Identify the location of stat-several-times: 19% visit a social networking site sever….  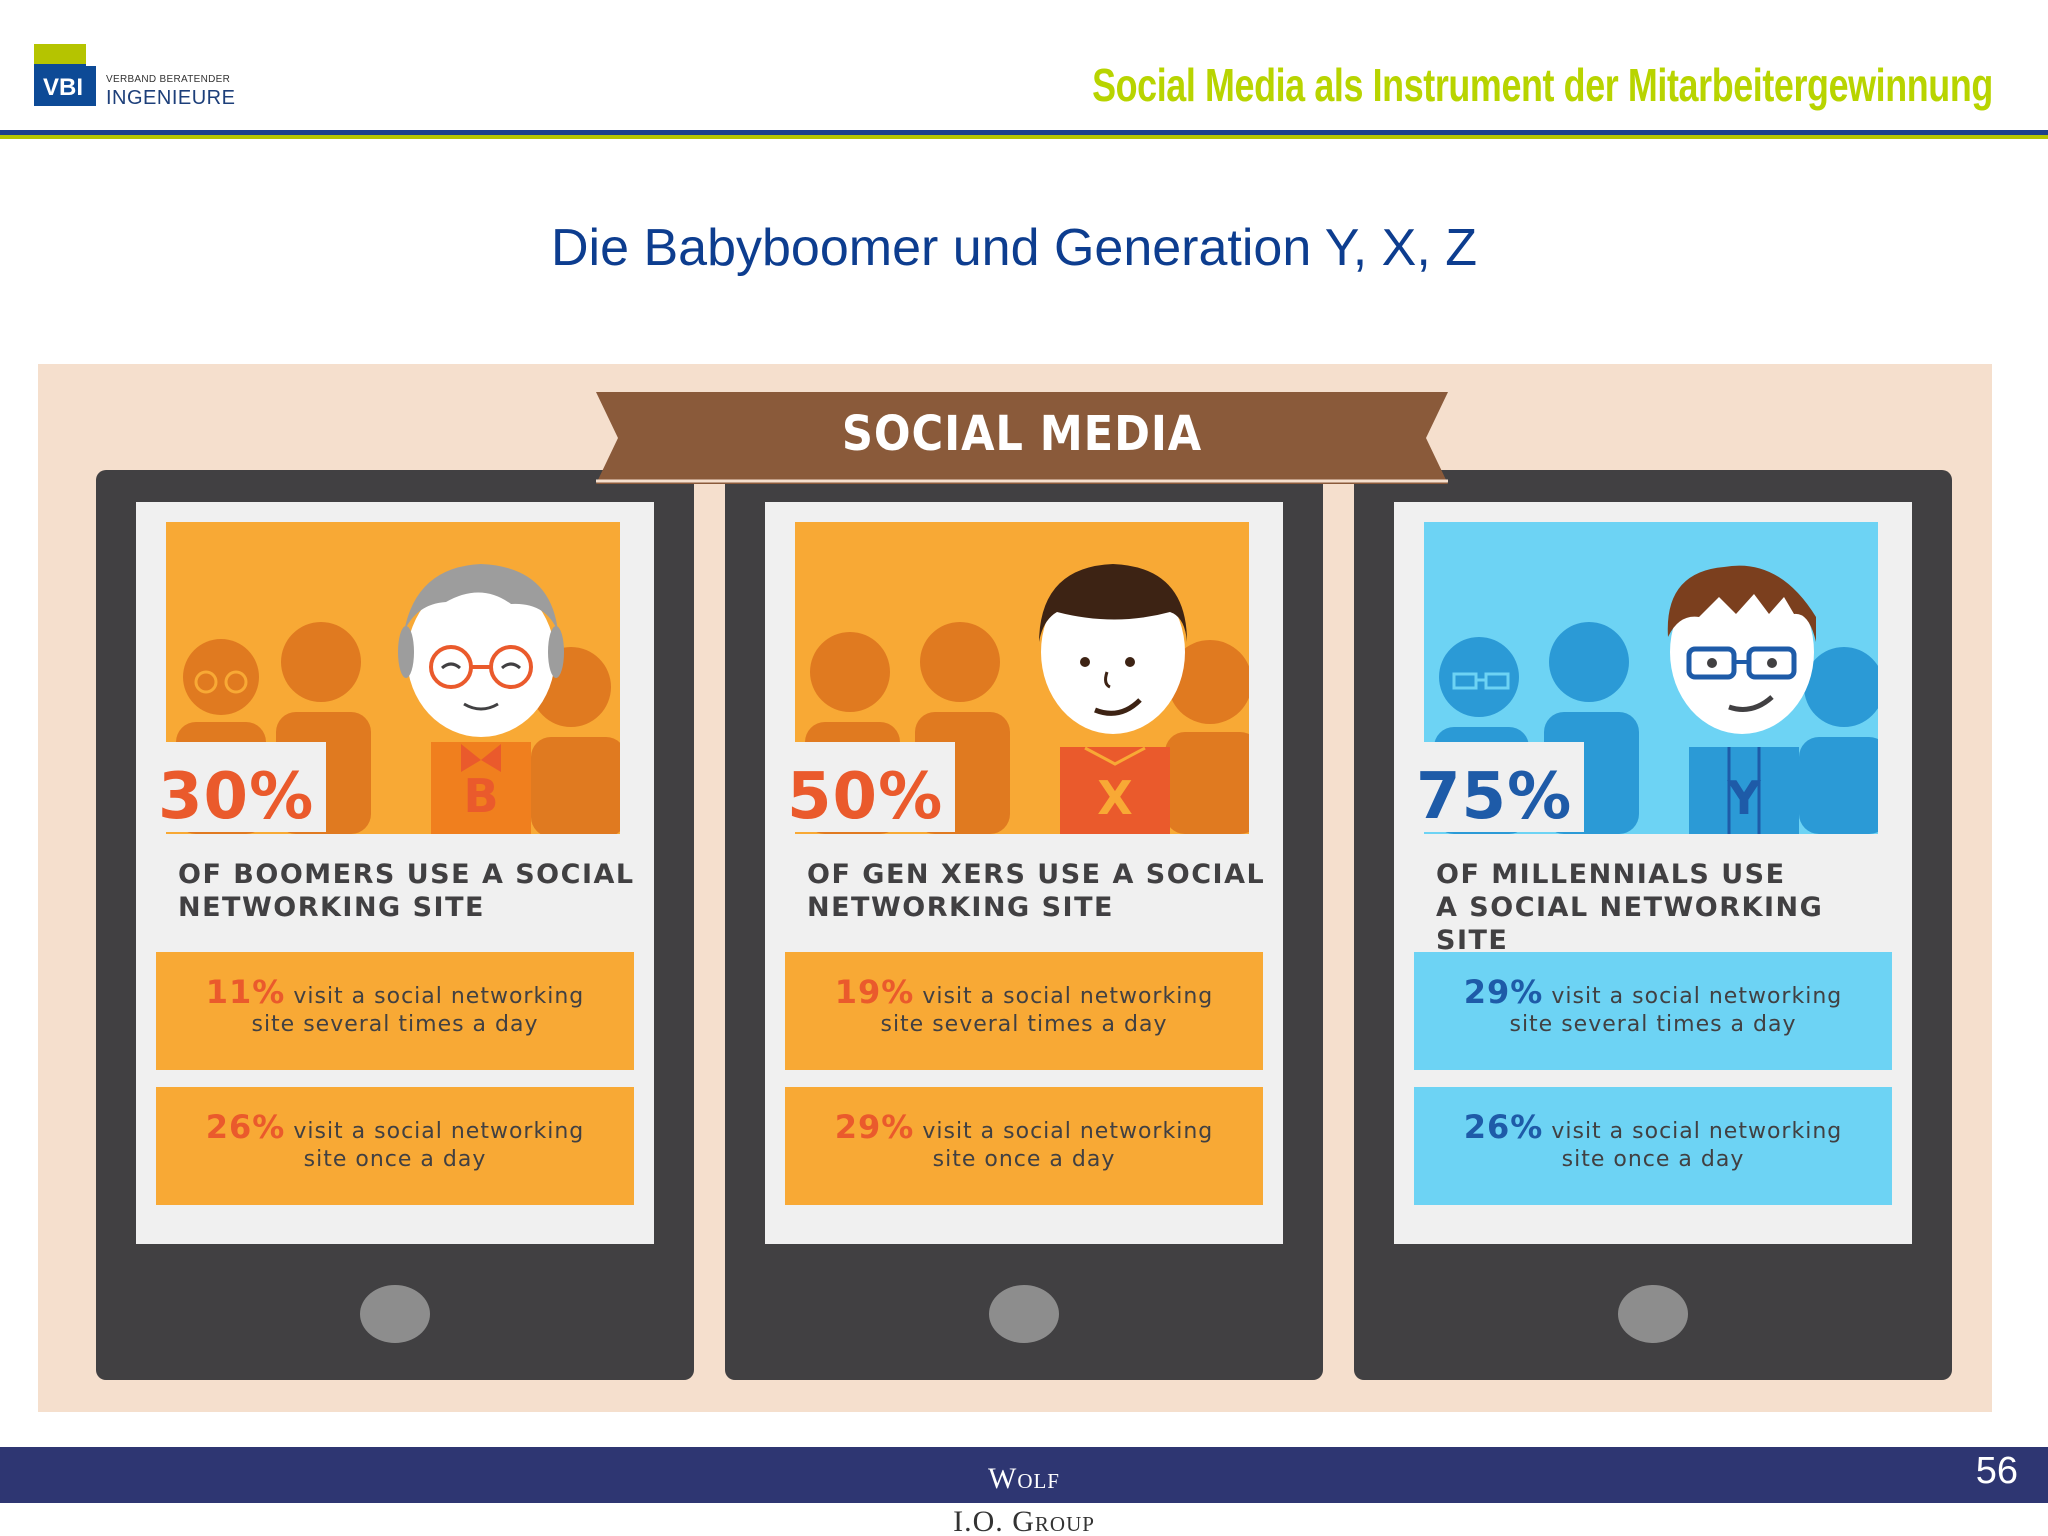
(1024, 1011).